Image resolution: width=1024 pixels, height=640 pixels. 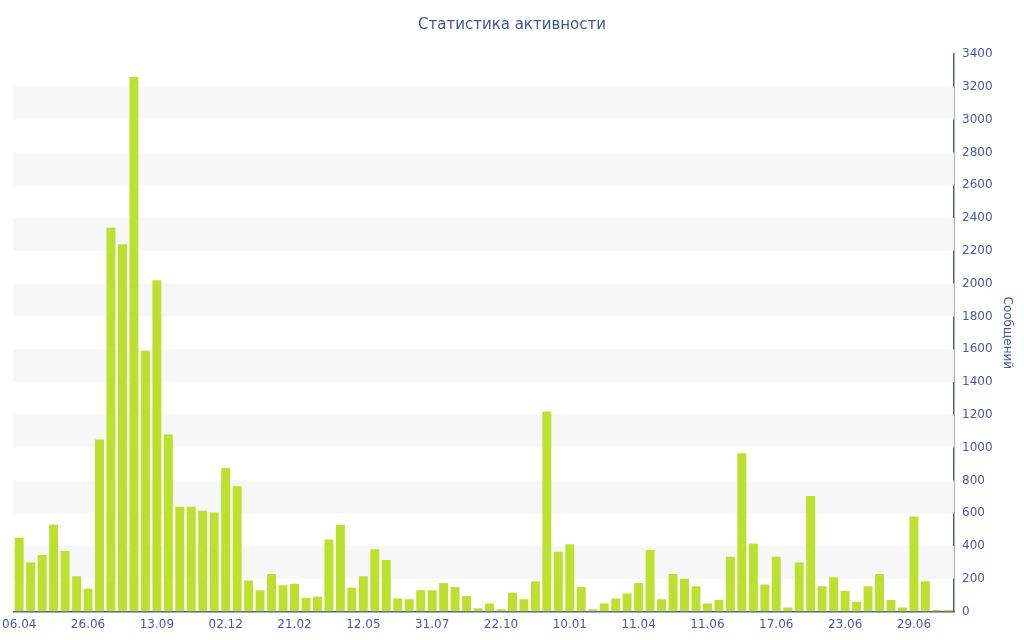 What do you see at coordinates (1007, 333) in the screenshot?
I see `y2-axis-title: Сообщений` at bounding box center [1007, 333].